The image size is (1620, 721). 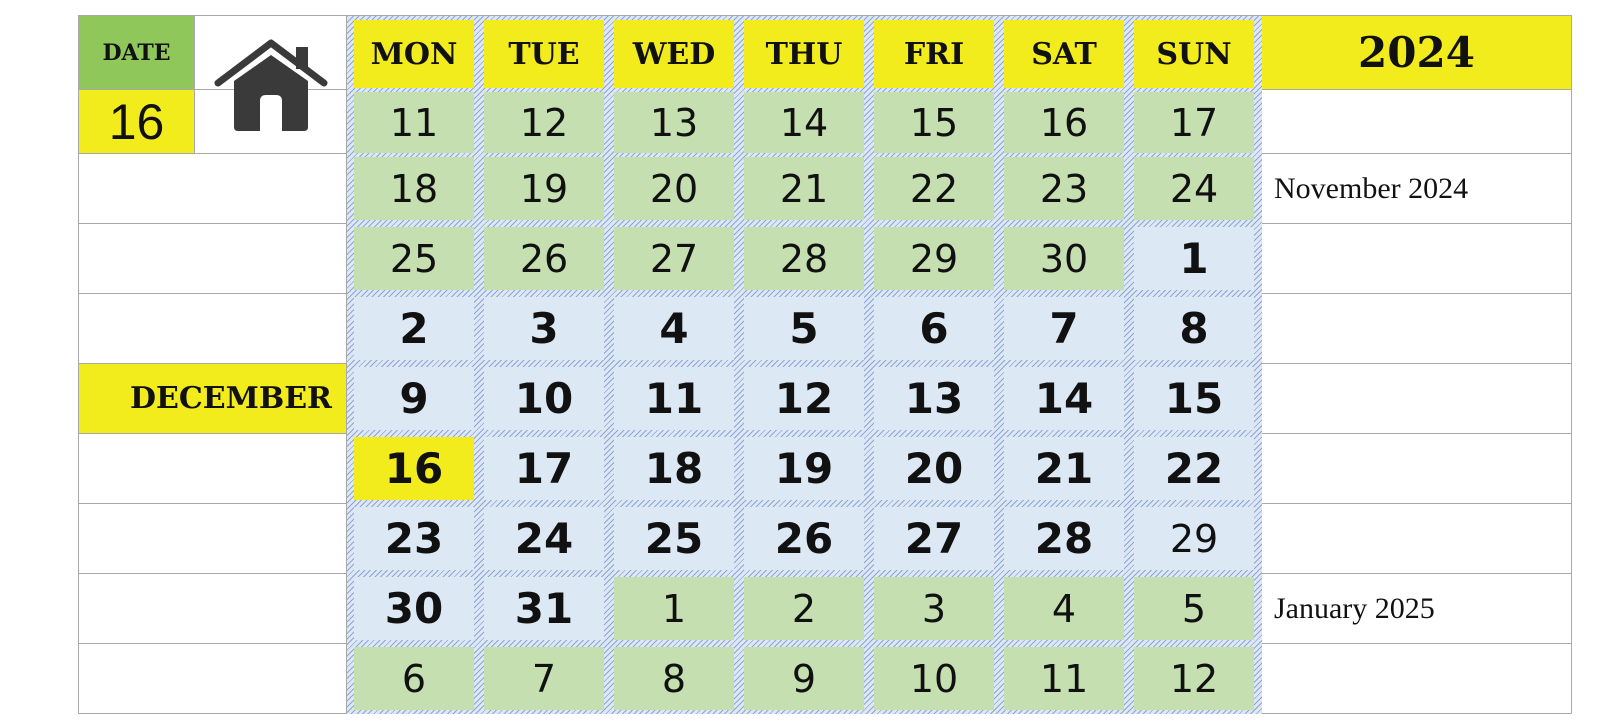 What do you see at coordinates (544, 608) in the screenshot?
I see `day-cell: 31` at bounding box center [544, 608].